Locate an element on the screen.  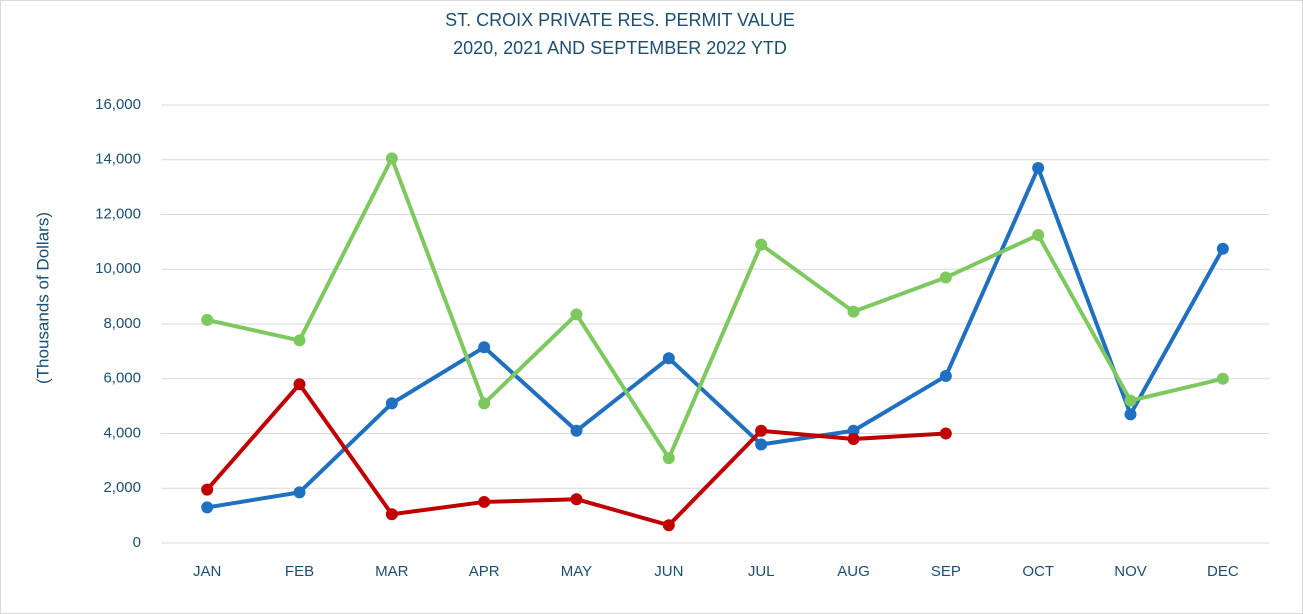
y-tick-label: 16,000 is located at coordinates (118, 104).